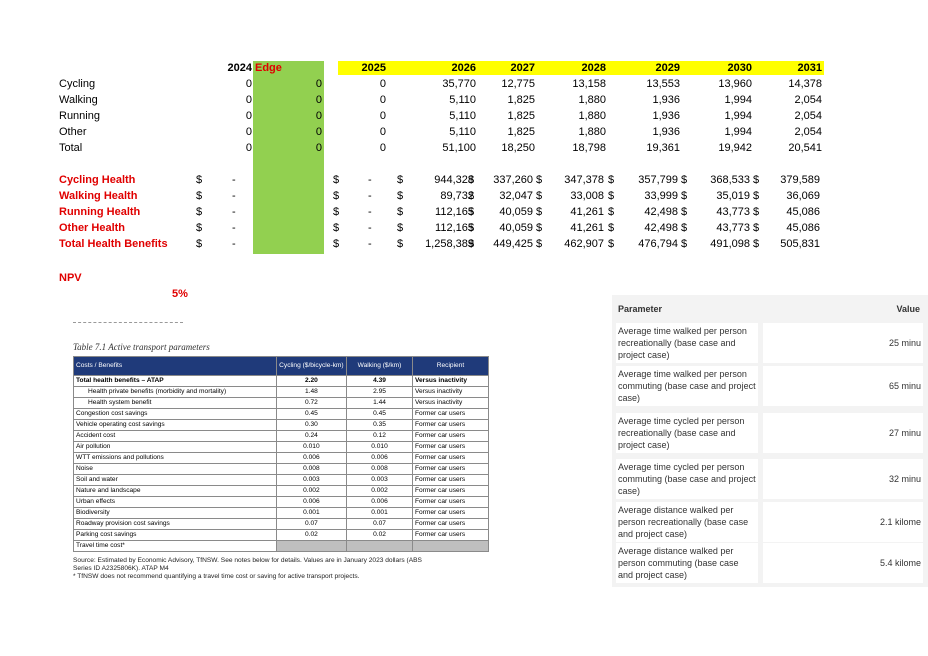 The width and height of the screenshot is (928, 656). What do you see at coordinates (248, 84) in the screenshot?
I see `trip-2024: 0` at bounding box center [248, 84].